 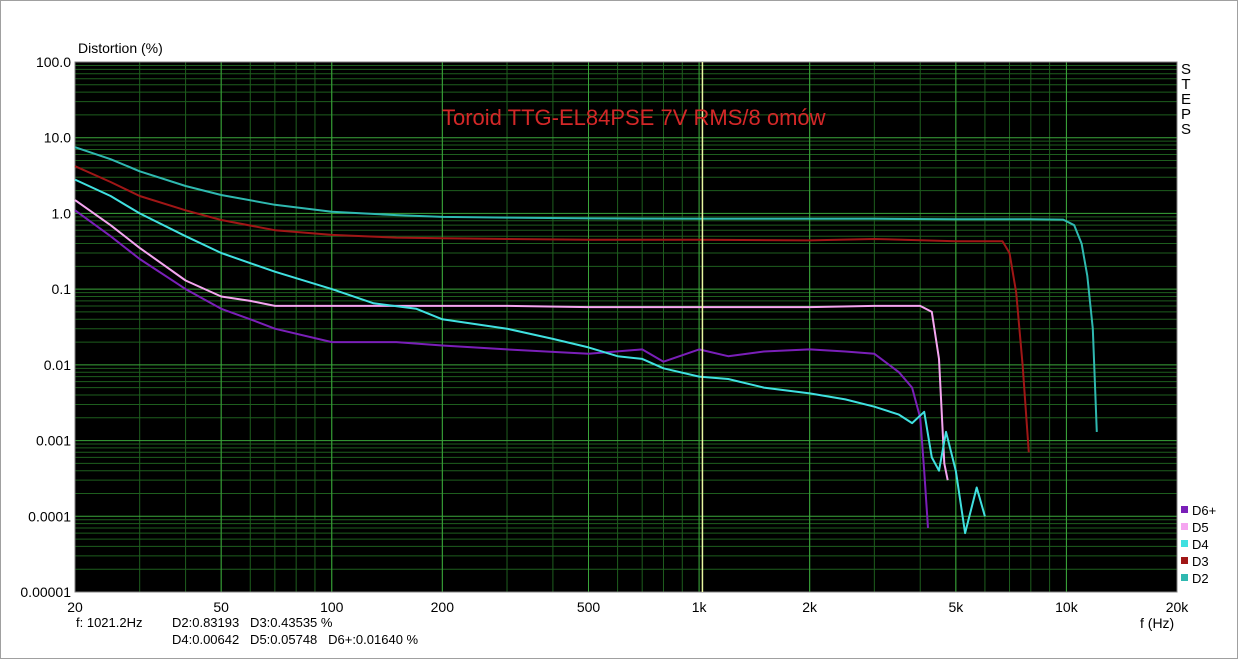 What do you see at coordinates (628, 607) in the screenshot?
I see `x-tick-labels: 20 50 100 200 500 1k 2k 5k 10k 20k` at bounding box center [628, 607].